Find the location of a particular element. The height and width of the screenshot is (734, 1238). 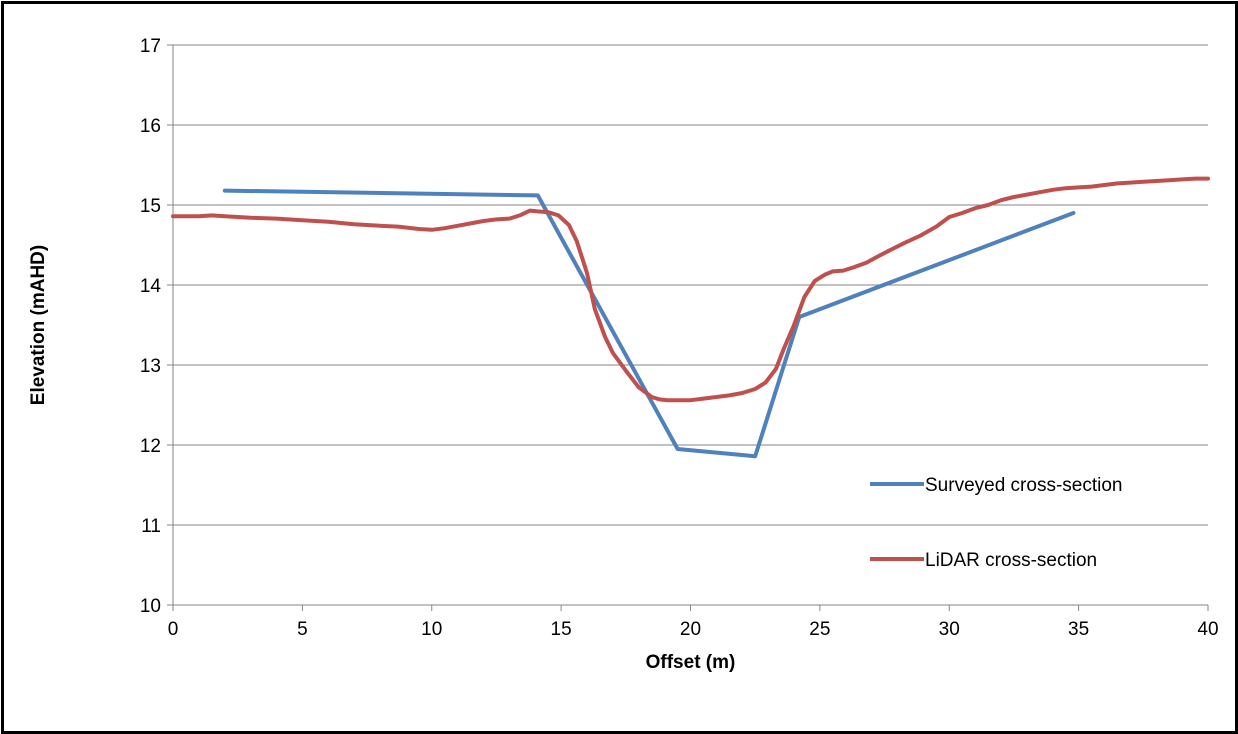

legend-label: Surveyed cross-section is located at coordinates (1023, 485).